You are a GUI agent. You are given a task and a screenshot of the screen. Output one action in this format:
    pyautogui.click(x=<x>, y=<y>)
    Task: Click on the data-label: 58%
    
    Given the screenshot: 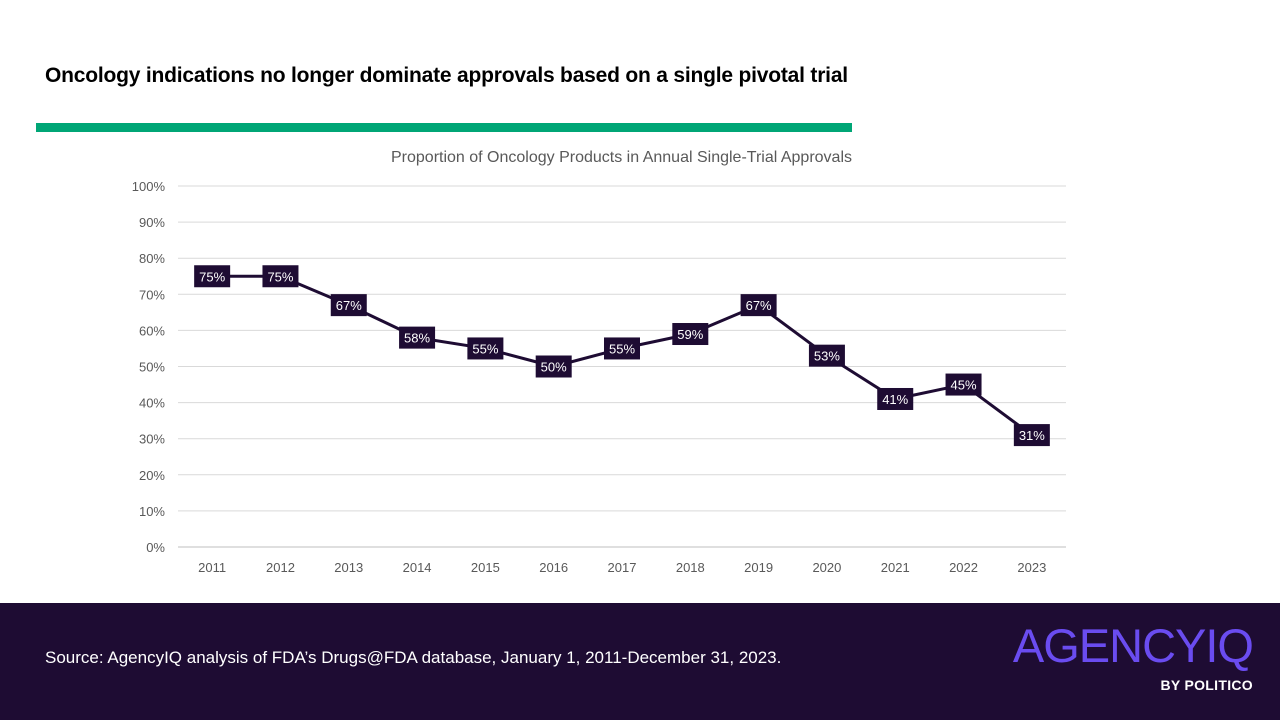 What is the action you would take?
    pyautogui.click(x=417, y=338)
    